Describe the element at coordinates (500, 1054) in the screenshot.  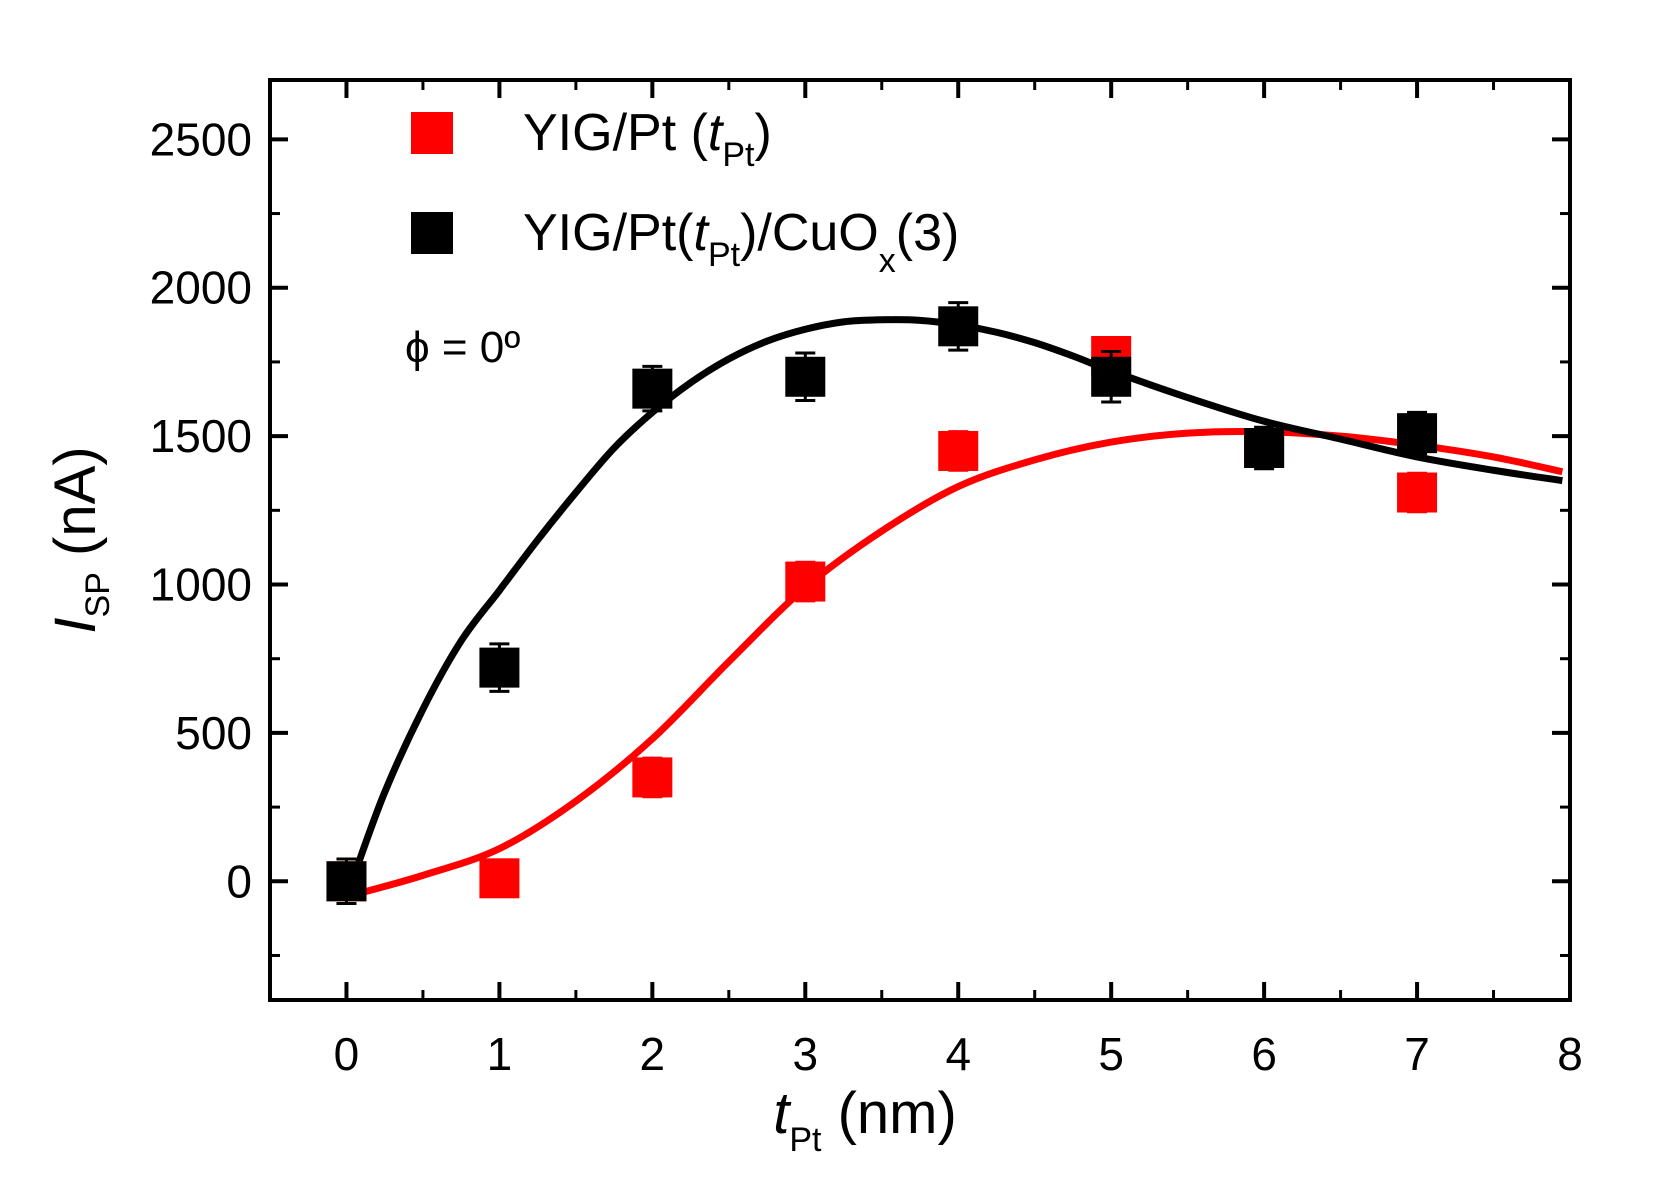
I see `x-tick-label: 1` at that location.